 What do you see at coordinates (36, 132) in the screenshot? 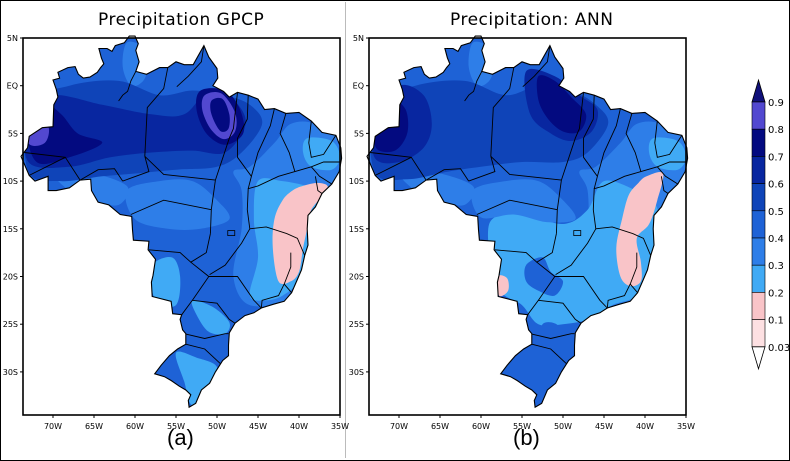
I see `contour-level-b8` at bounding box center [36, 132].